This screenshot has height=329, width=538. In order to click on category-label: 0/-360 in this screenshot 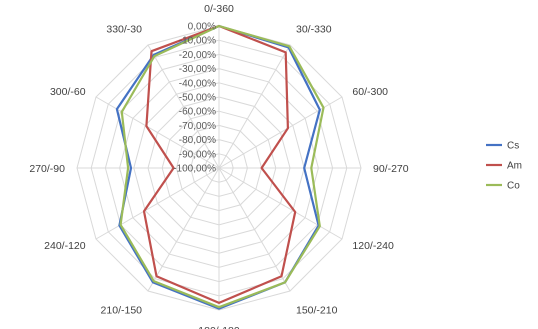, I will do `click(219, 9)`.